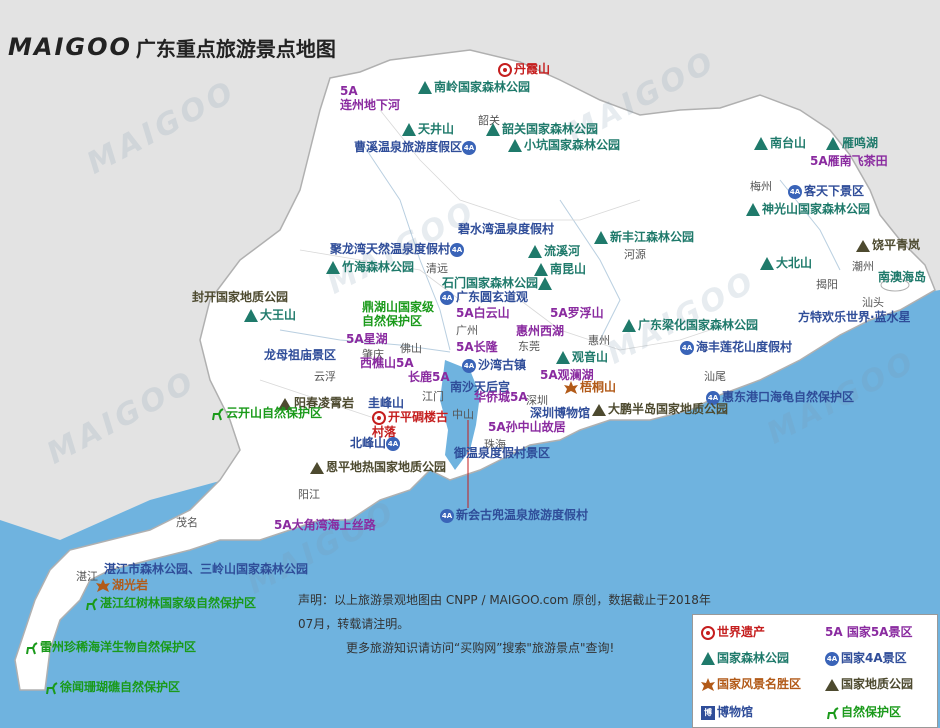 This screenshot has width=940, height=728. Describe the element at coordinates (266, 413) in the screenshot. I see `attraction-label: 云开山自然保护区` at that location.